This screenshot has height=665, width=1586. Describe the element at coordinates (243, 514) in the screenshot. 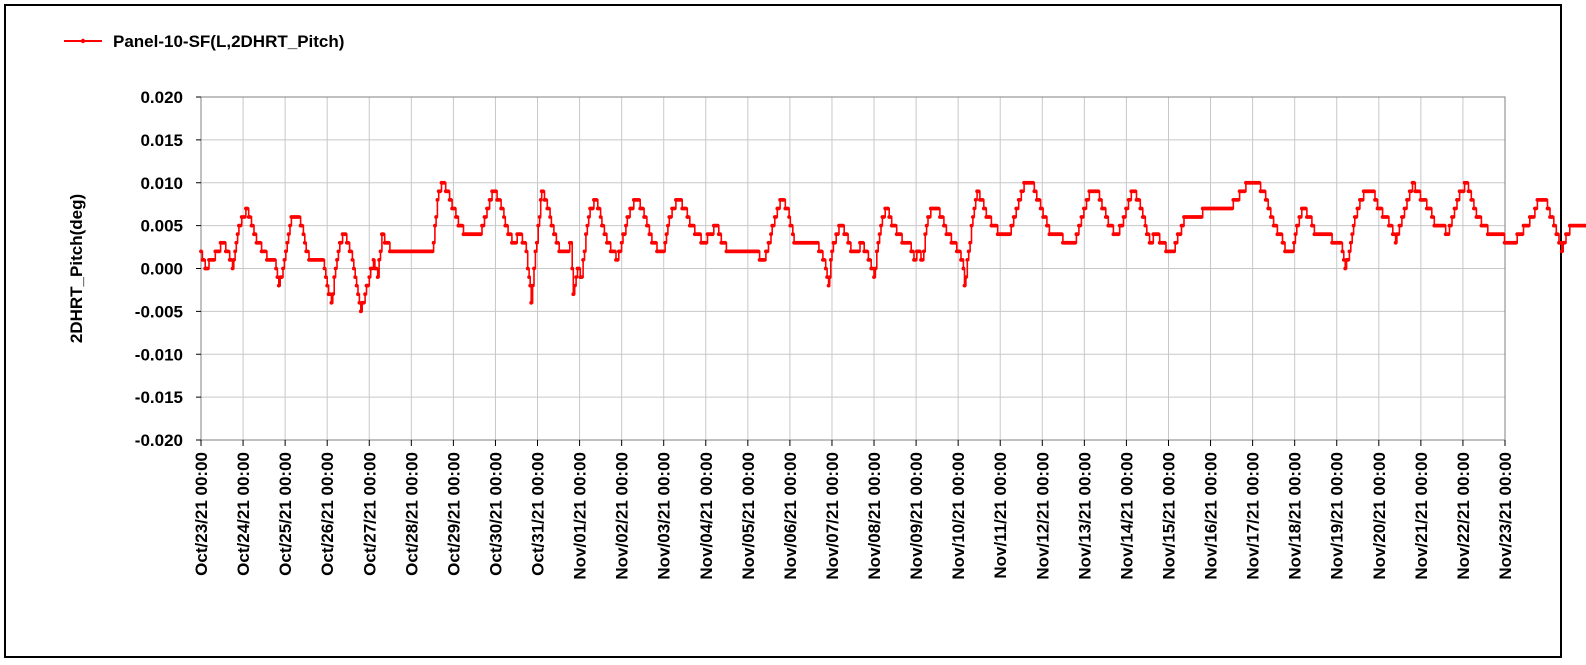

I see `x-tick-label: Oct/24/21 00:00` at that location.